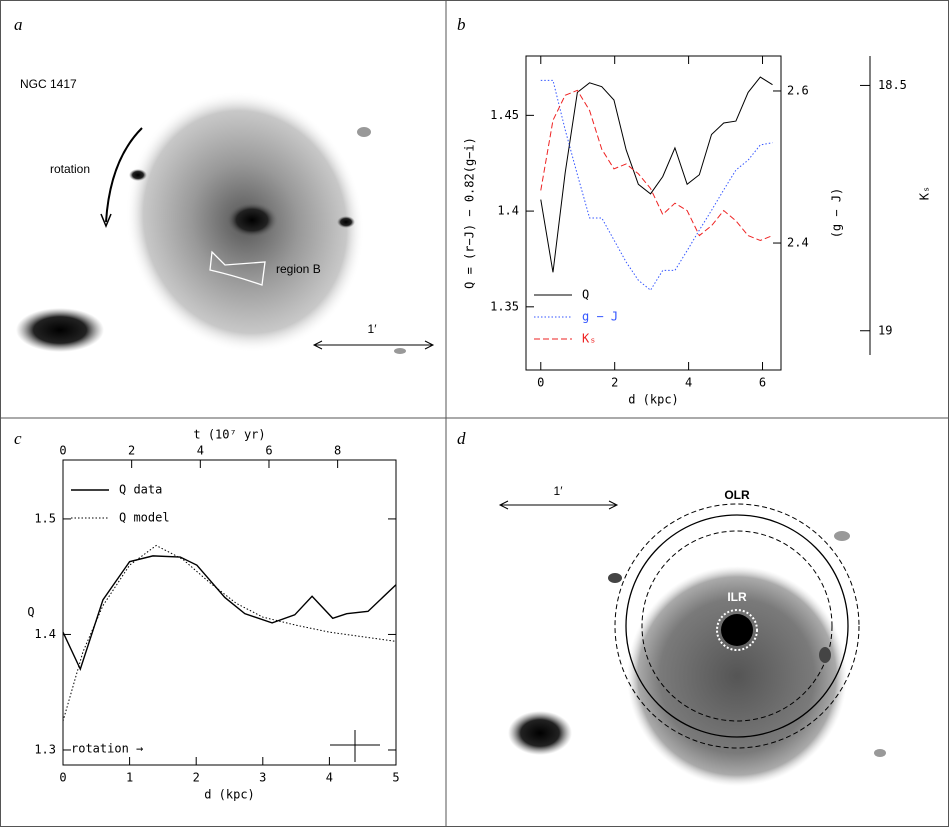 The width and height of the screenshot is (949, 827). Describe the element at coordinates (355, 746) in the screenshot. I see `error-cross` at that location.